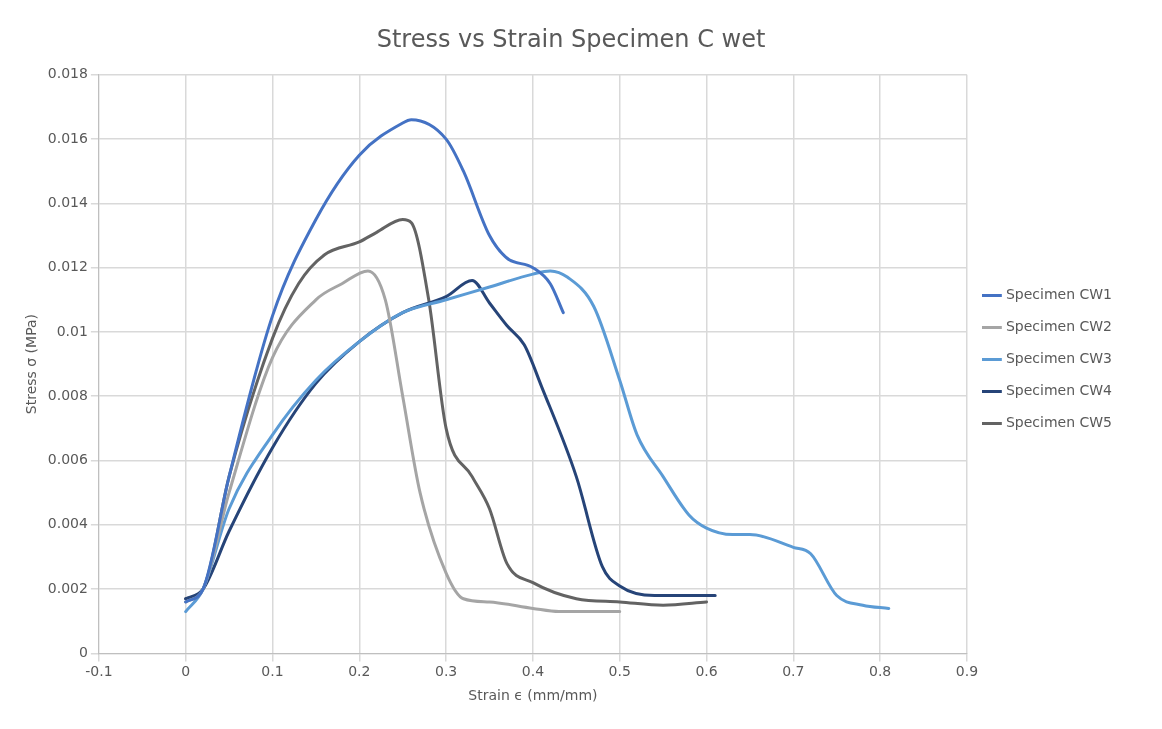 The width and height of the screenshot is (1162, 729). What do you see at coordinates (186, 671) in the screenshot?
I see `x-tick-label: 0` at bounding box center [186, 671].